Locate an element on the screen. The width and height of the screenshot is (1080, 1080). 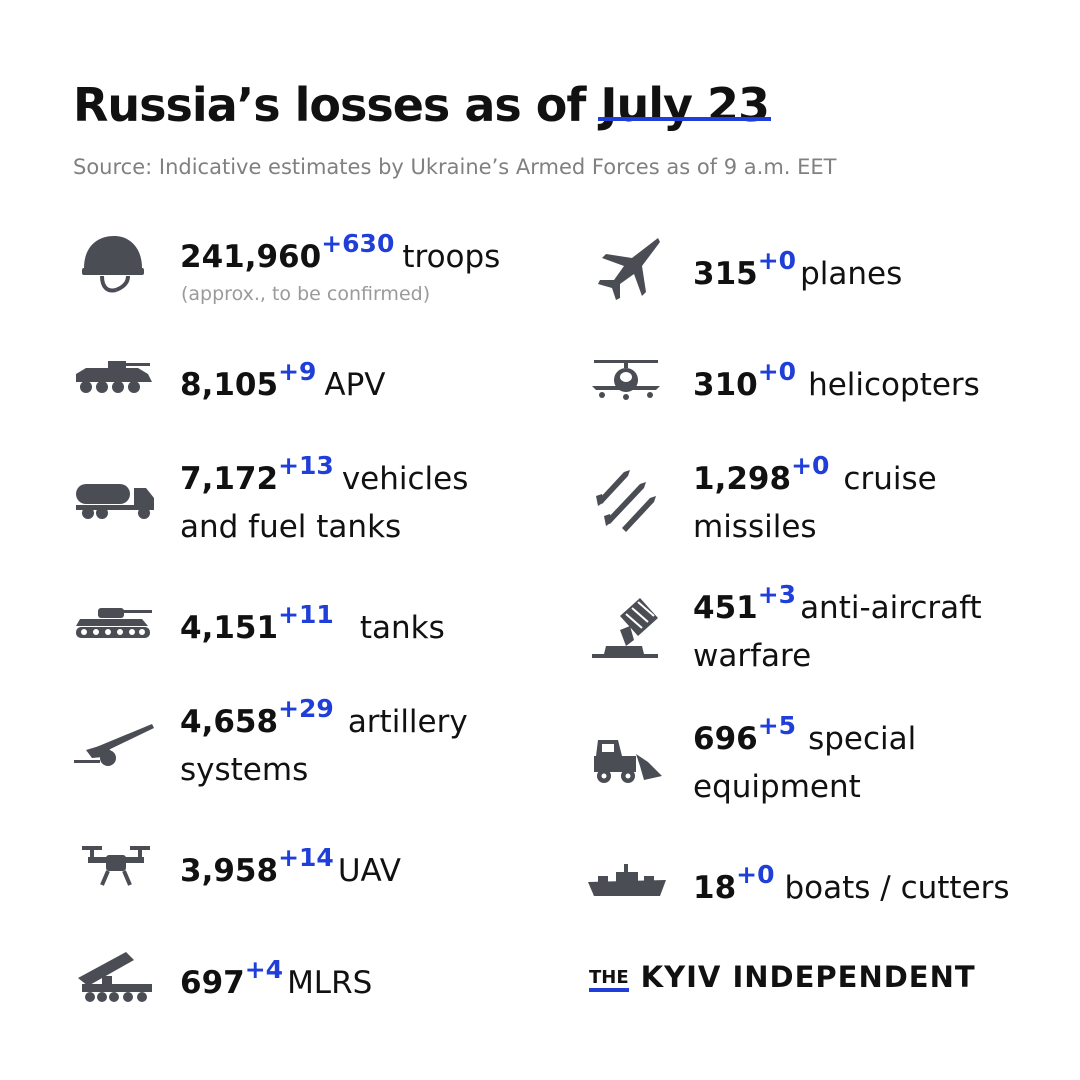
stat-value: 310 is located at coordinates (725, 385).